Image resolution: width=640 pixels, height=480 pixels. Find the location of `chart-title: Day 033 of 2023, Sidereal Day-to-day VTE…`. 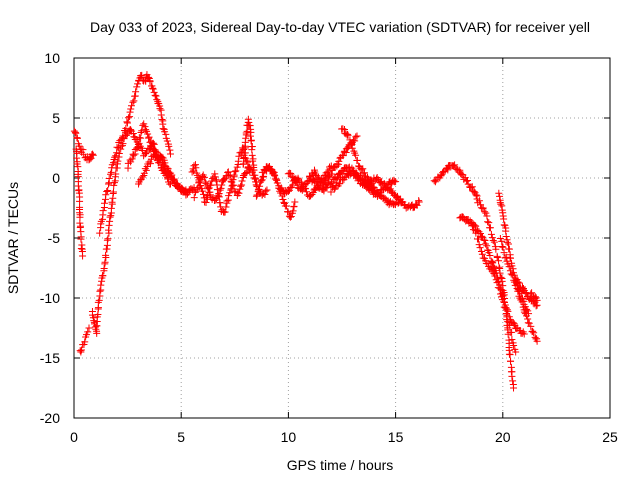

chart-title: Day 033 of 2023, Sidereal Day-to-day VTE… is located at coordinates (340, 27).